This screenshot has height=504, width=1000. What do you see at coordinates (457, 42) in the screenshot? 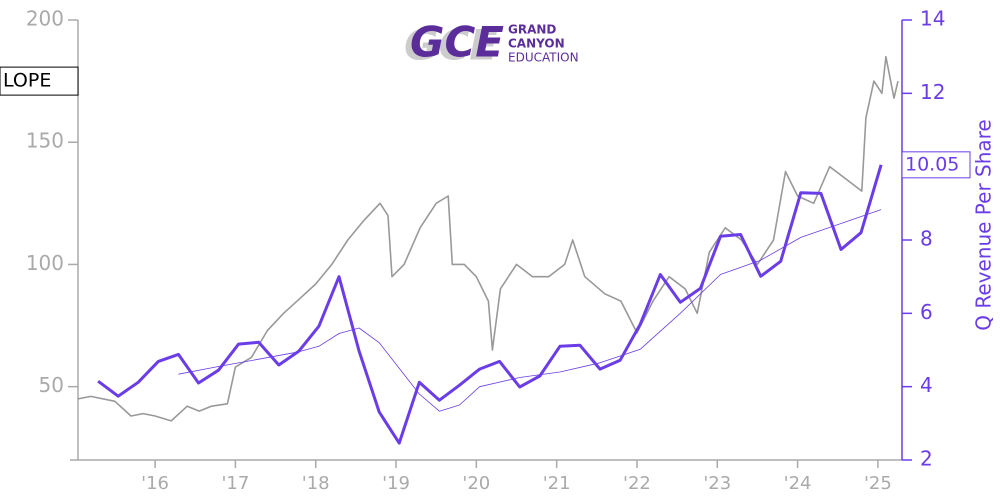
I see `logo-mark: GCE` at bounding box center [457, 42].